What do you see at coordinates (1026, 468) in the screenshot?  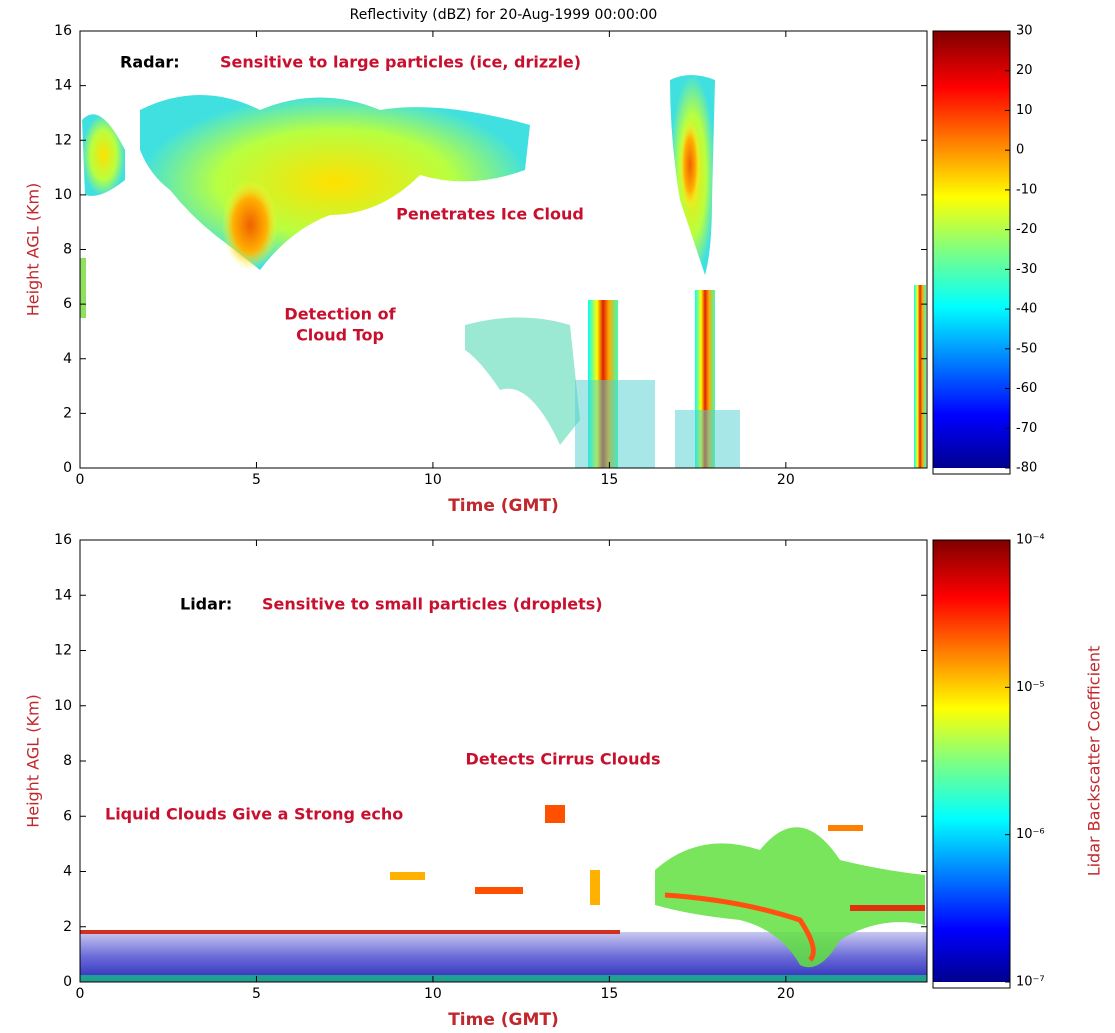 I see `colorbar-tick-label: -80` at bounding box center [1026, 468].